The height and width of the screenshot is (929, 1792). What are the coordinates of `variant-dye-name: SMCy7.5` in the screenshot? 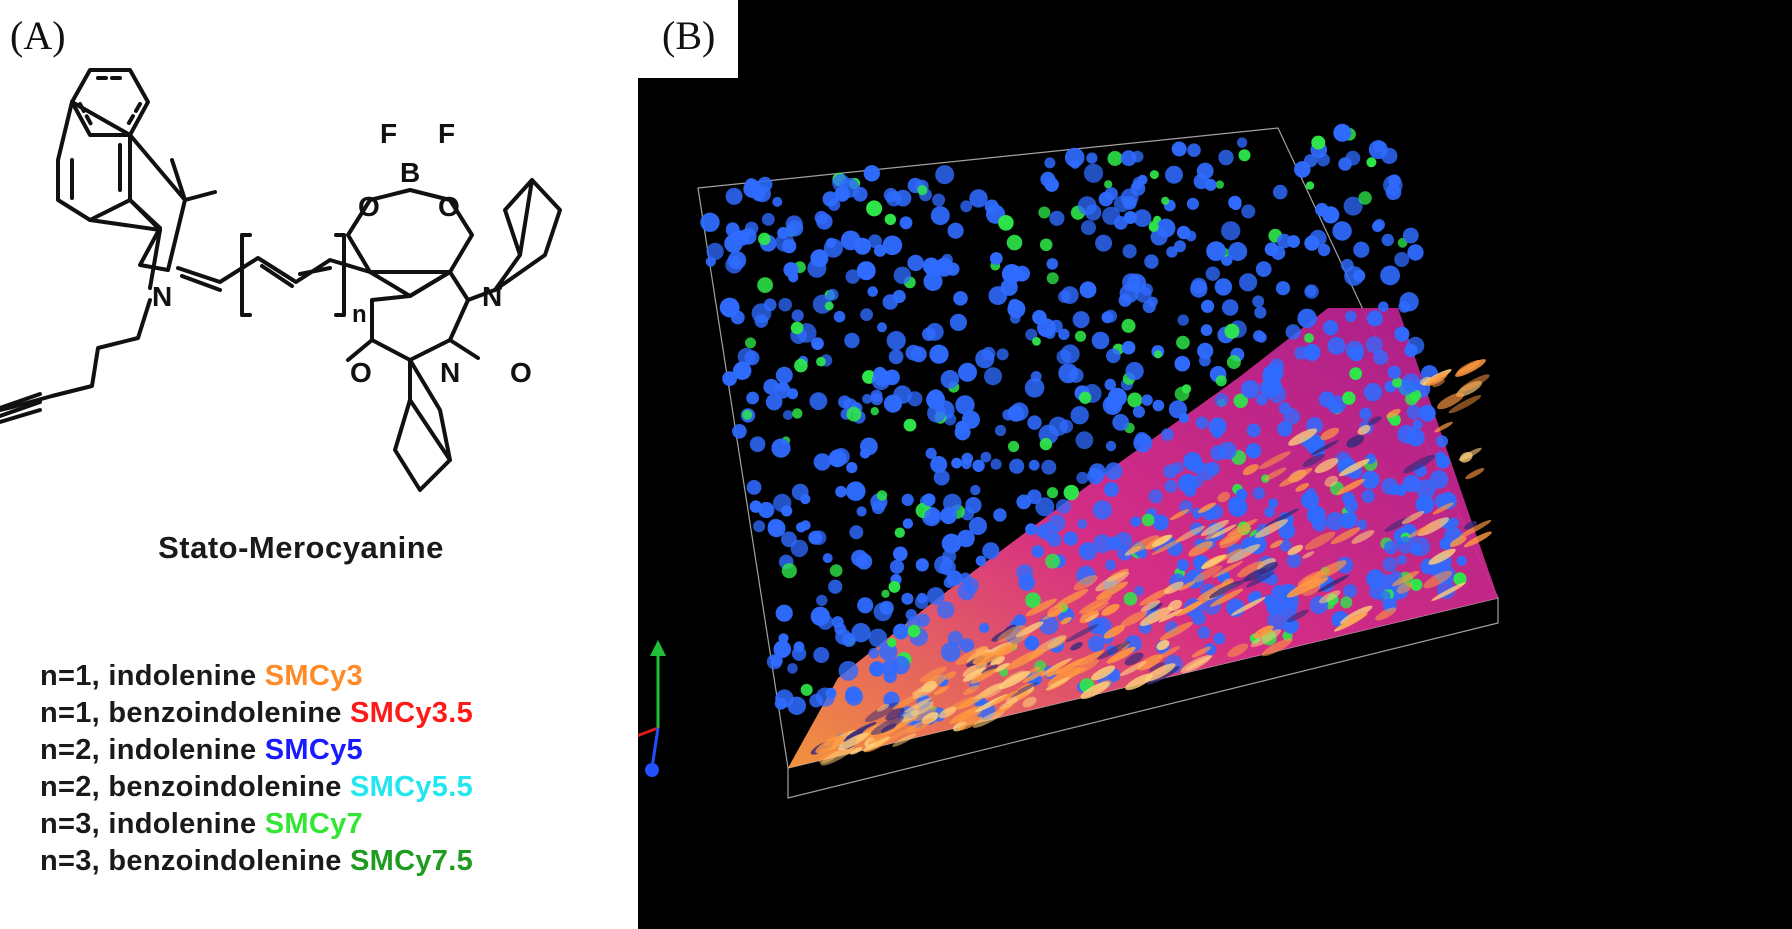 It's located at (412, 861).